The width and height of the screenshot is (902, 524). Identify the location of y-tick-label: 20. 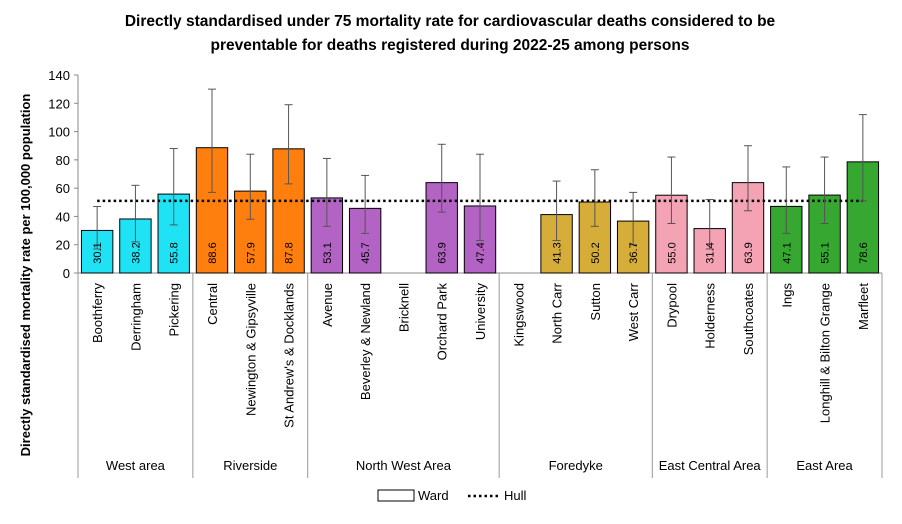
(63, 245).